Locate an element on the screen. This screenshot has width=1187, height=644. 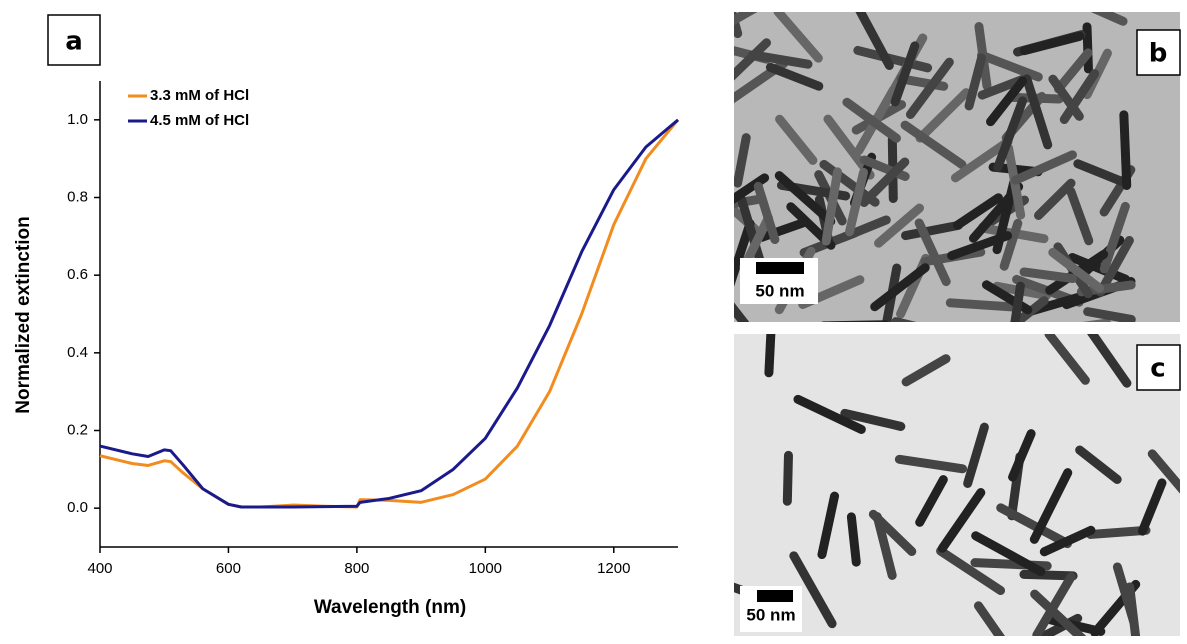
x-tick-label: 1200 is located at coordinates (613, 568).